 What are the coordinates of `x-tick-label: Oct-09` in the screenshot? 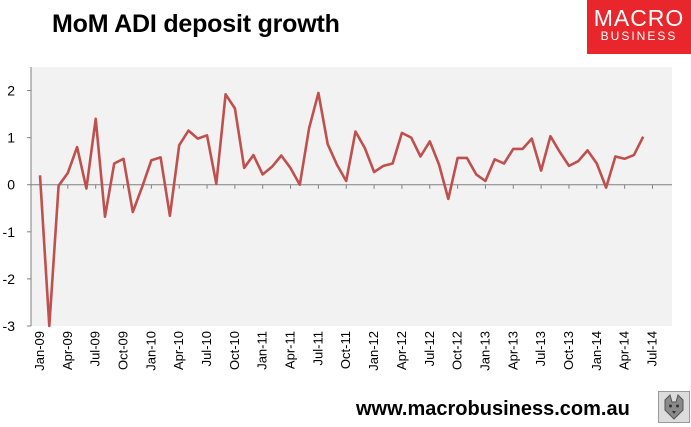 It's located at (123, 350).